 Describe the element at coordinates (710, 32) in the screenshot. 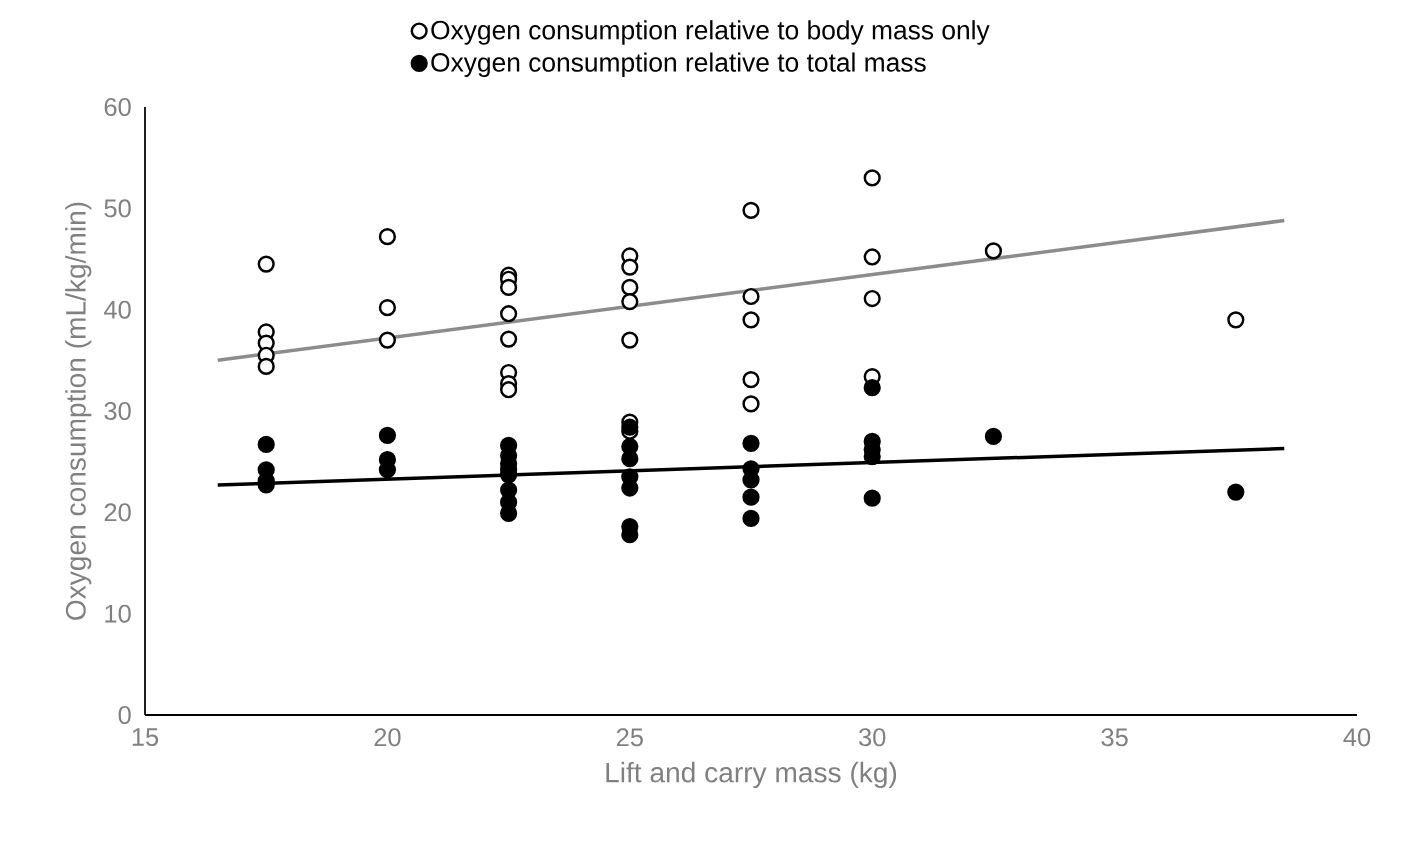

I see `legend-label: Oxygen consumption relative to body mass only` at that location.